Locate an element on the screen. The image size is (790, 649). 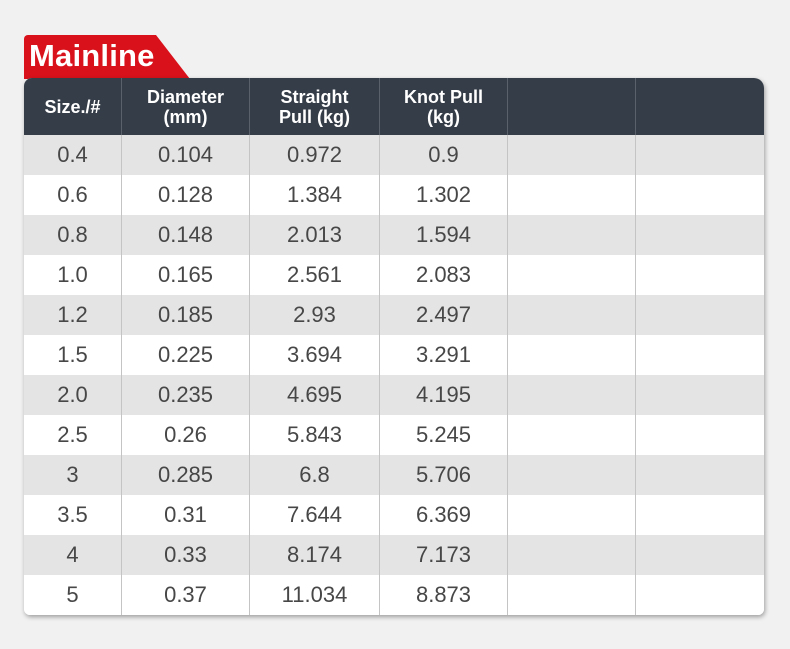
cell-size: 0.8 is located at coordinates (73, 235).